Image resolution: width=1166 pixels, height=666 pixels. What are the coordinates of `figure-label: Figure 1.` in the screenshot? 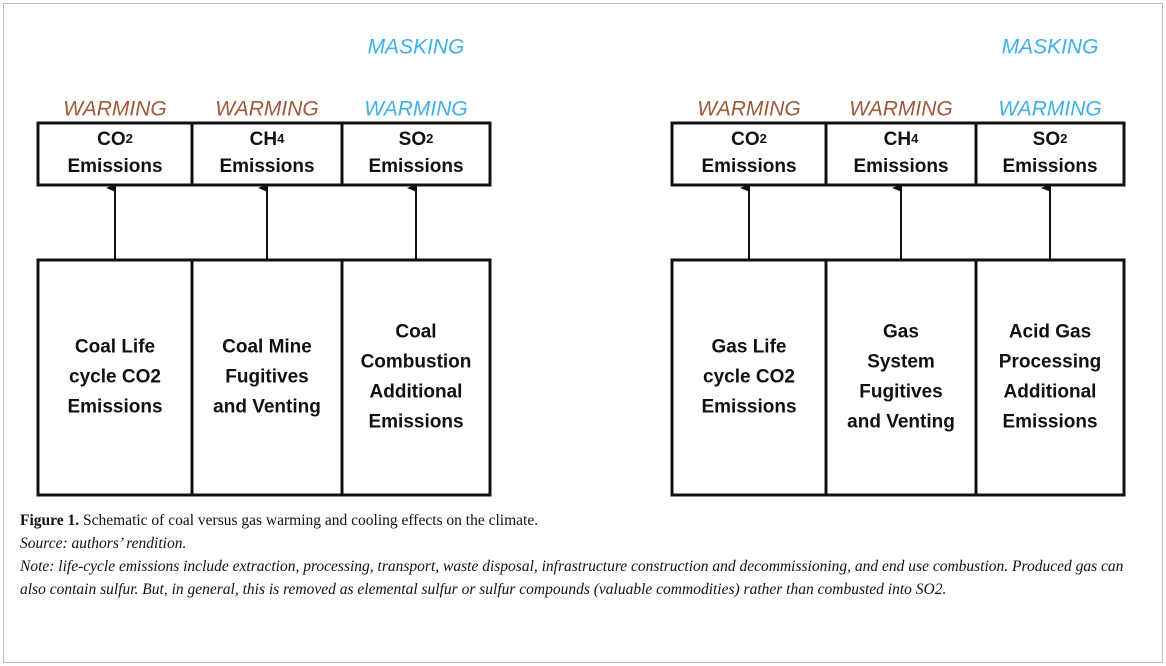 It's located at (50, 520).